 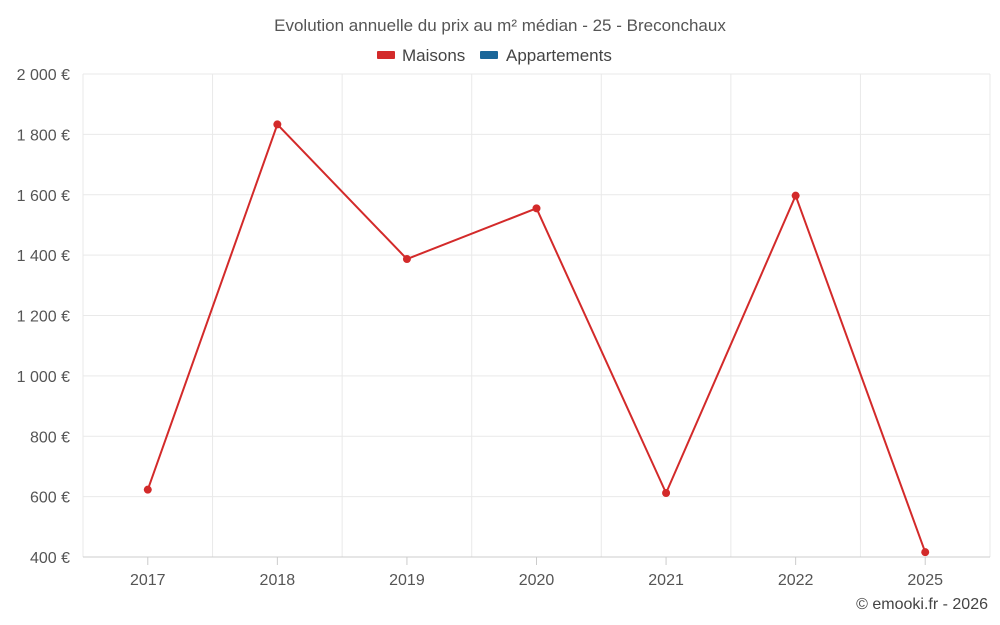 What do you see at coordinates (278, 580) in the screenshot?
I see `x-tick-label: 2018` at bounding box center [278, 580].